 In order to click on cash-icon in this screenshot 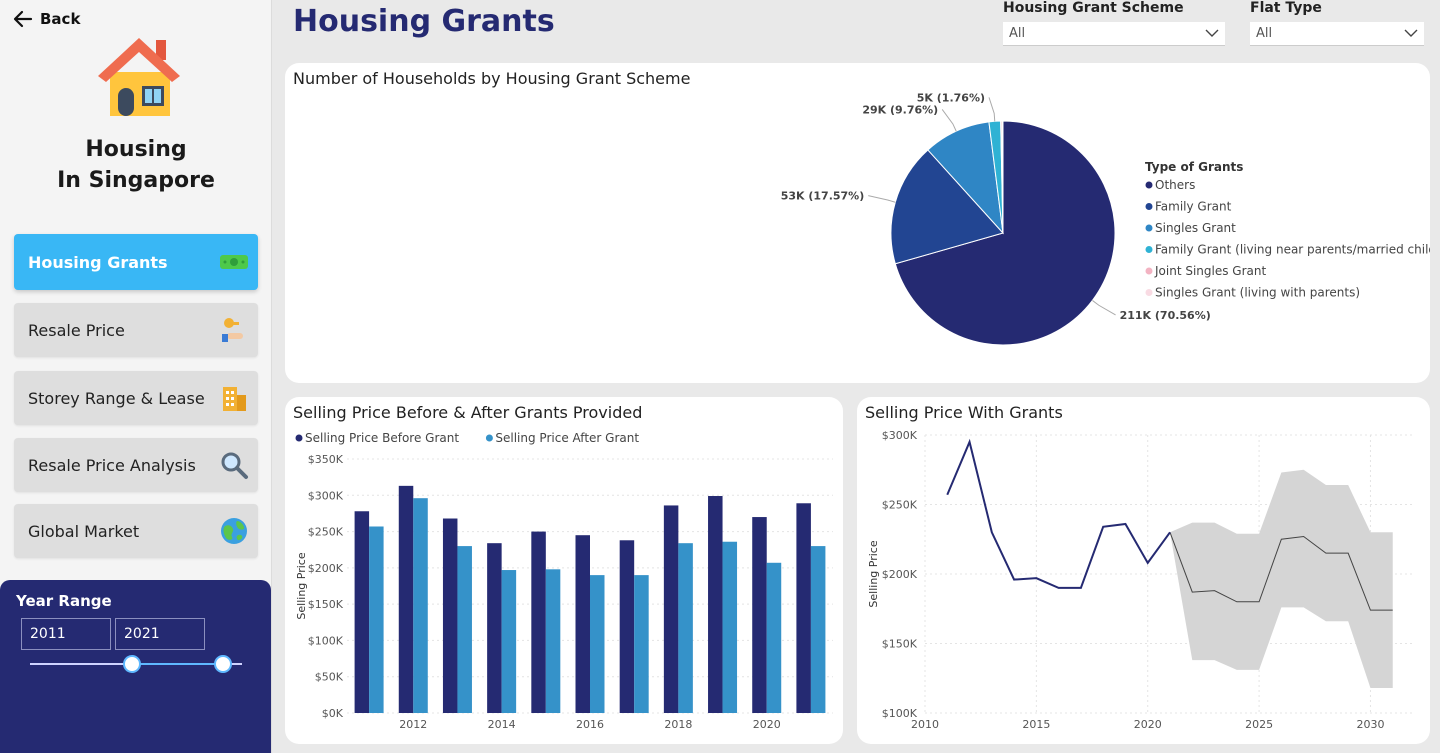, I will do `click(234, 262)`.